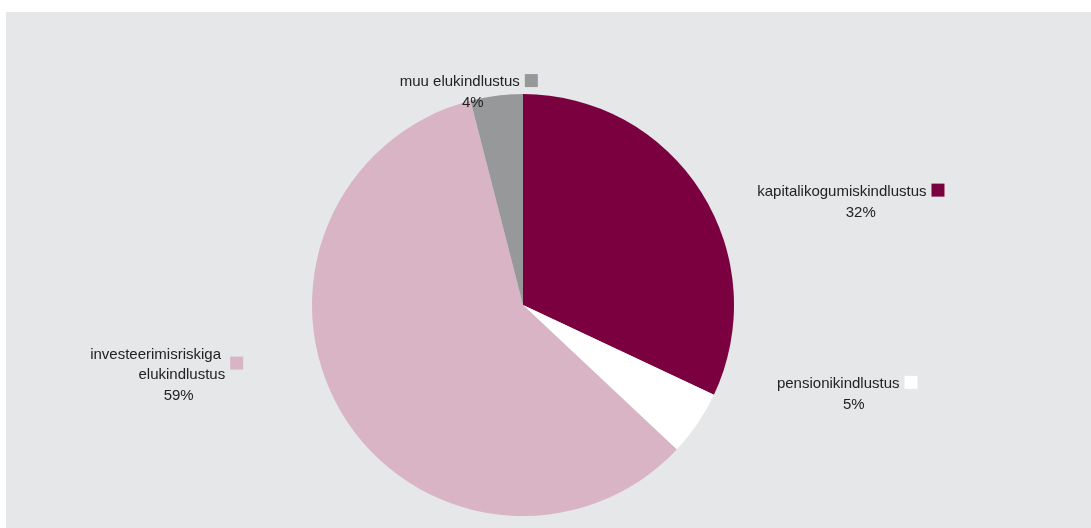 The height and width of the screenshot is (528, 1091). Describe the element at coordinates (459, 81) in the screenshot. I see `legend-label: muu elukindlustus` at that location.